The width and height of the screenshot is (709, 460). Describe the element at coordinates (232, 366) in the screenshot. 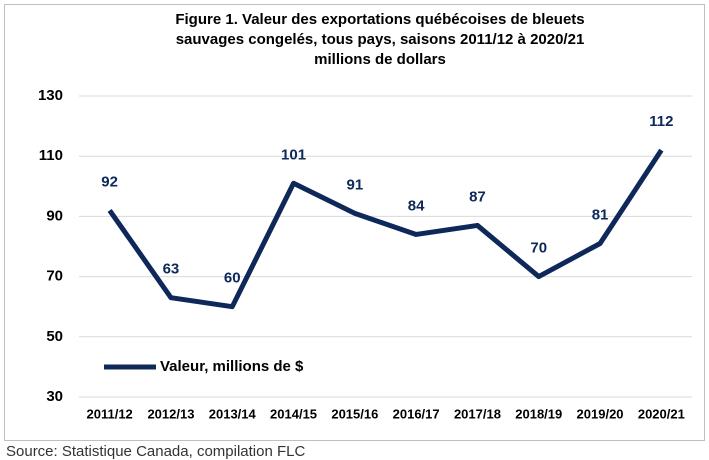

I see `legend-label: Valeur, millions de $` at that location.